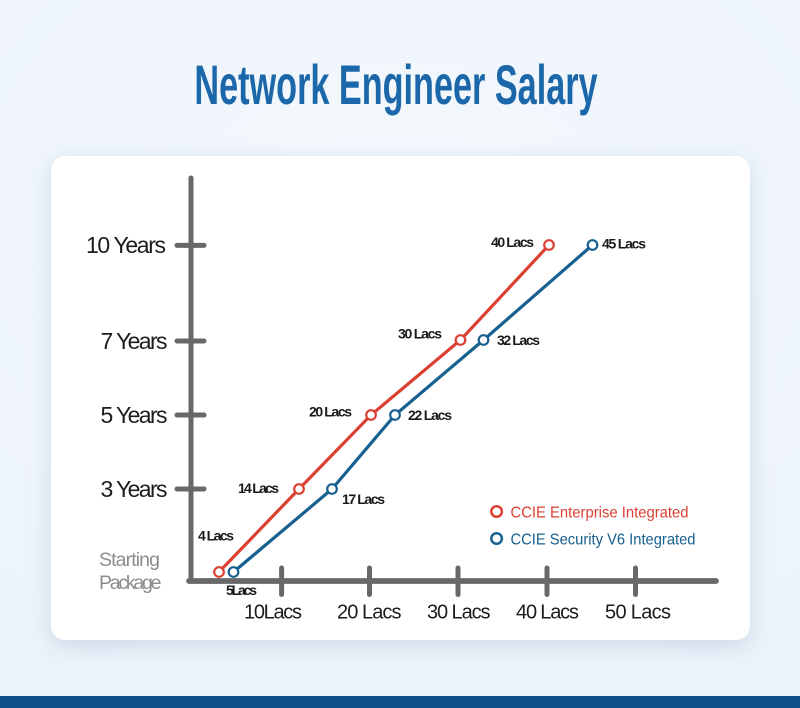  What do you see at coordinates (638, 613) in the screenshot?
I see `svg-text: 50 Lacs` at bounding box center [638, 613].